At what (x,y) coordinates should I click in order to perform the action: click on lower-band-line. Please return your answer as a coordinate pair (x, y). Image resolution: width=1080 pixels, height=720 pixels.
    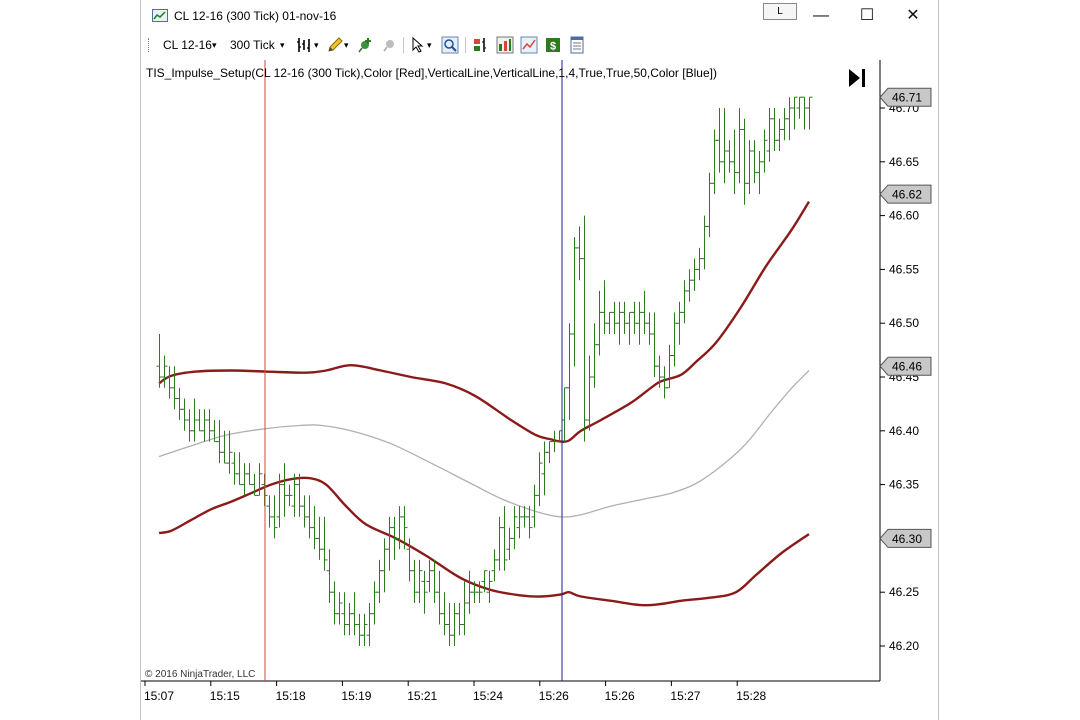
    Looking at the image, I should click on (484, 541).